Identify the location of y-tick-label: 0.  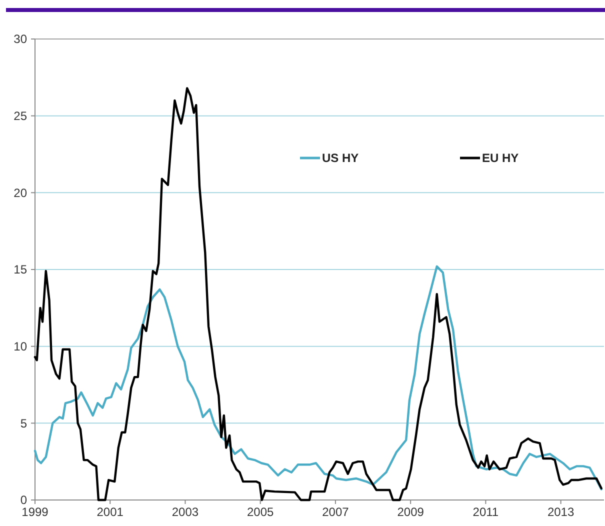
(24, 500).